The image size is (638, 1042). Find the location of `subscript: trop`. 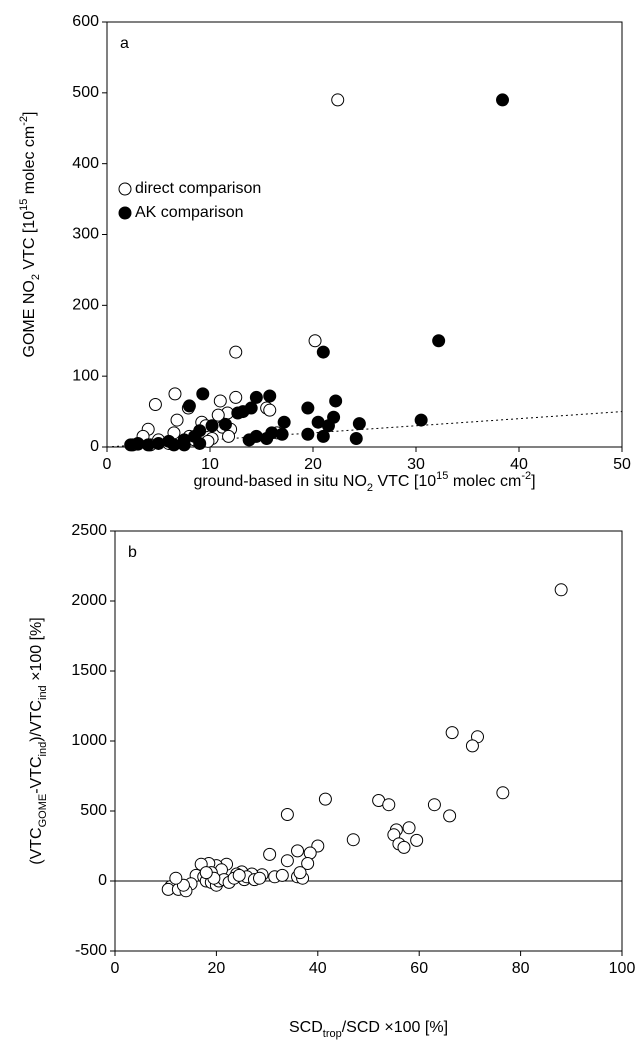

subscript: trop is located at coordinates (332, 1034).